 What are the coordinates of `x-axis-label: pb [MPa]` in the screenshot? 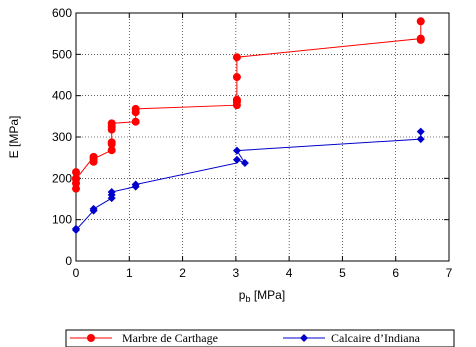 It's located at (262, 296).